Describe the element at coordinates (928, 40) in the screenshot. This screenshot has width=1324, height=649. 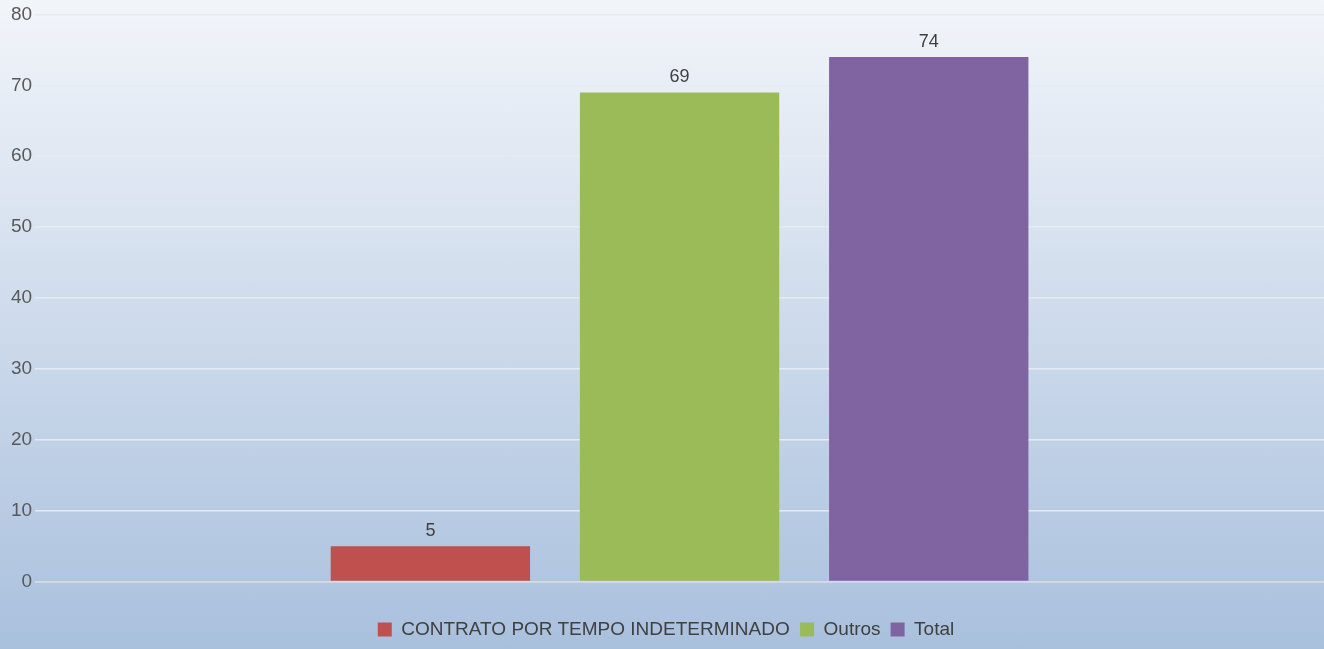
I see `data-label: 74` at that location.